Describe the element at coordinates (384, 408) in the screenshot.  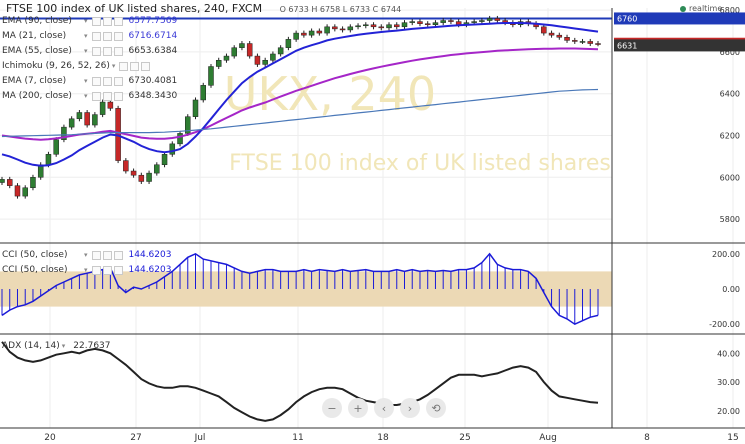
I see `scroll-left-icon: ‹` at that location.